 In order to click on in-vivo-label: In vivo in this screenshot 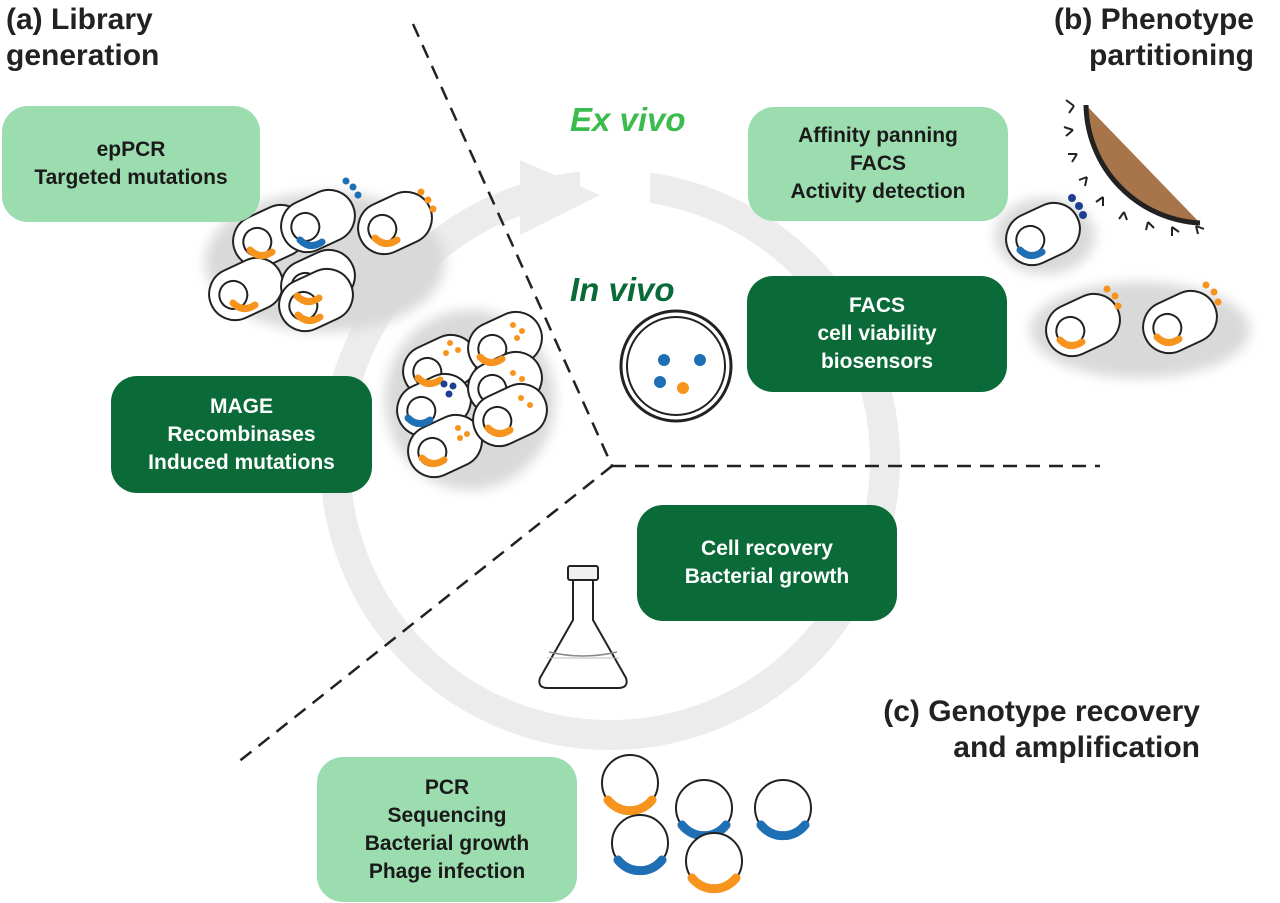, I will do `click(622, 289)`.